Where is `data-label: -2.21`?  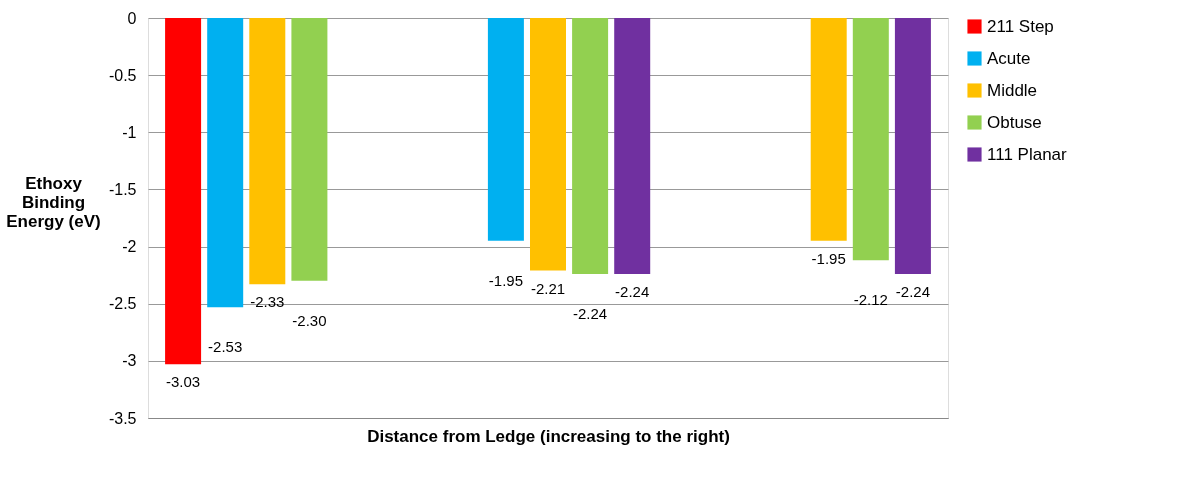 data-label: -2.21 is located at coordinates (548, 288).